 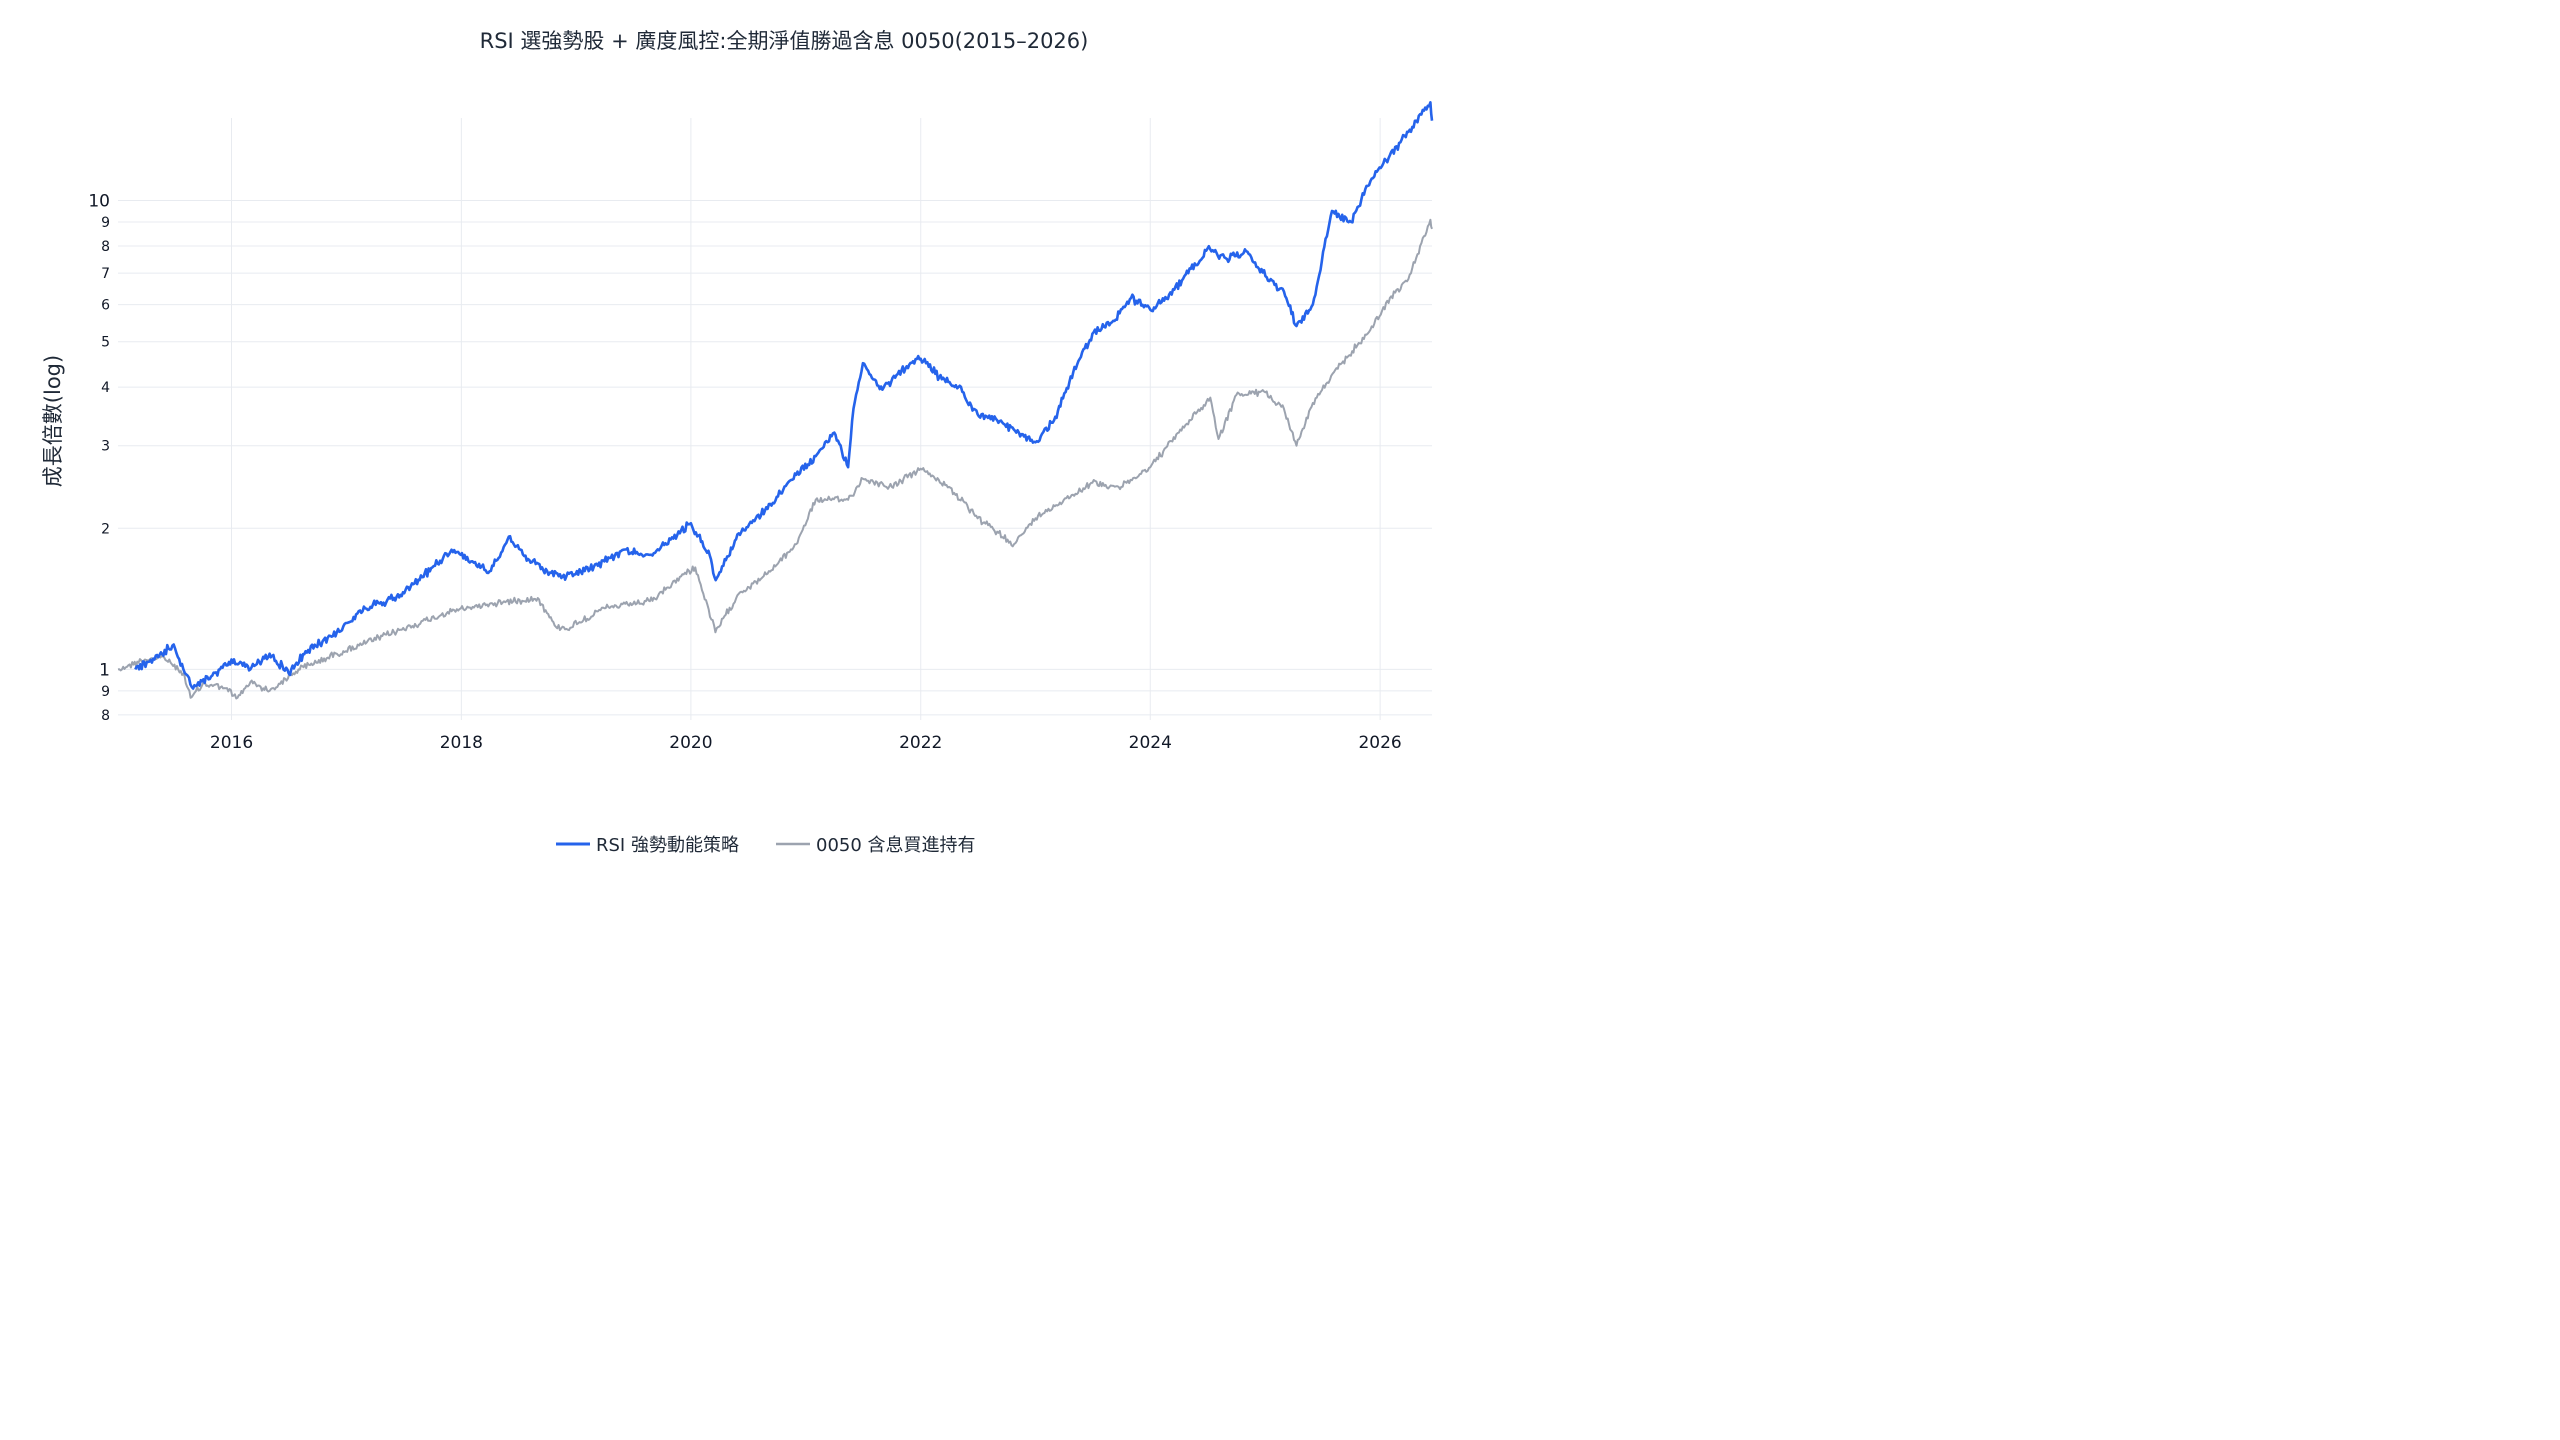 What do you see at coordinates (1379, 743) in the screenshot?
I see `x-tick-label: 2026` at bounding box center [1379, 743].